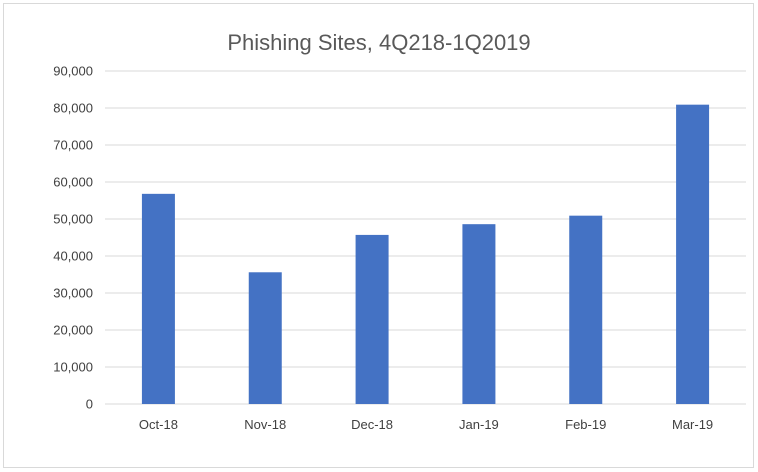 Image resolution: width=758 pixels, height=472 pixels. What do you see at coordinates (73, 108) in the screenshot?
I see `y-tick-label: 80,000` at bounding box center [73, 108].